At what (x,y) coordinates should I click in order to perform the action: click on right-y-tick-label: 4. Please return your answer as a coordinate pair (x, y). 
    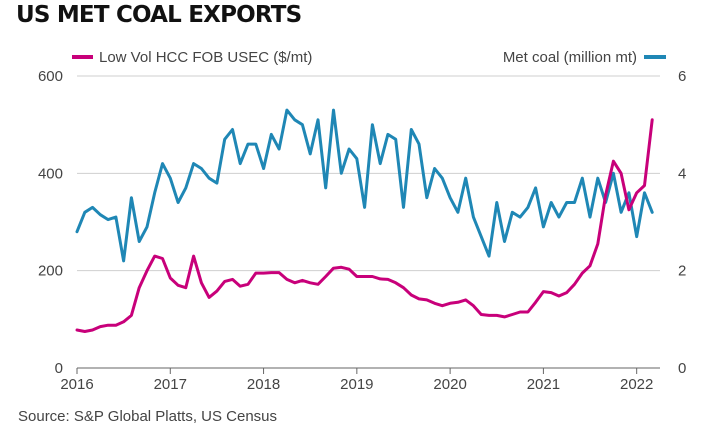
    Looking at the image, I should click on (682, 173).